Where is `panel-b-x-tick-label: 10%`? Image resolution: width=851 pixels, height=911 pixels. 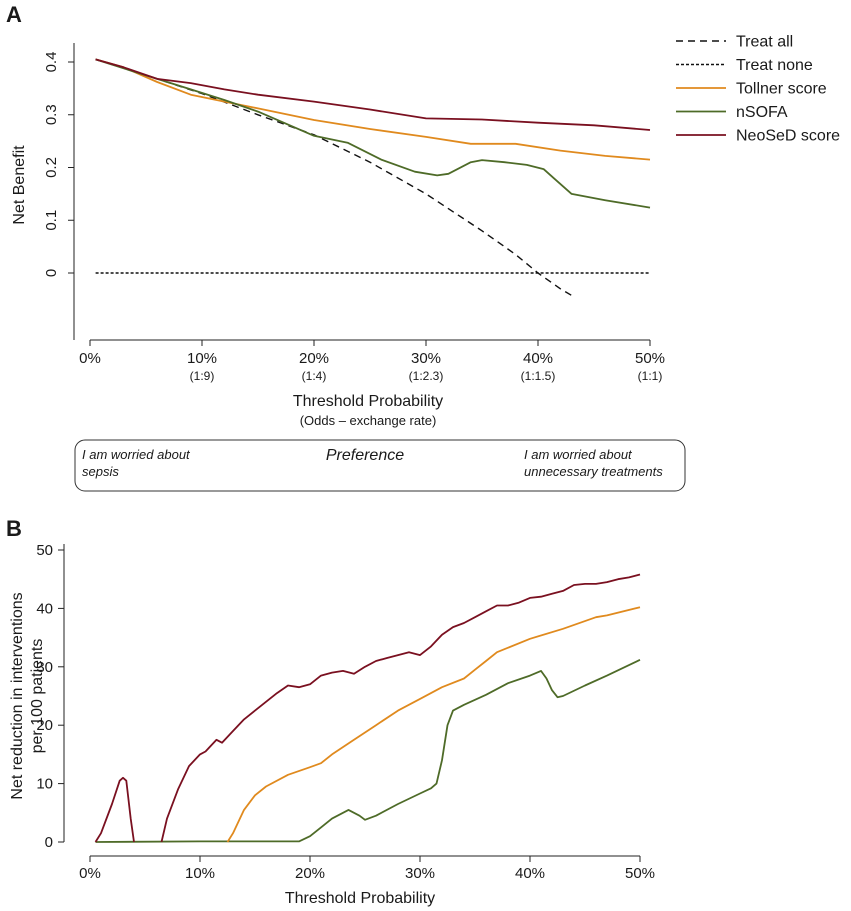
panel-b-x-tick-label: 10% is located at coordinates (200, 873).